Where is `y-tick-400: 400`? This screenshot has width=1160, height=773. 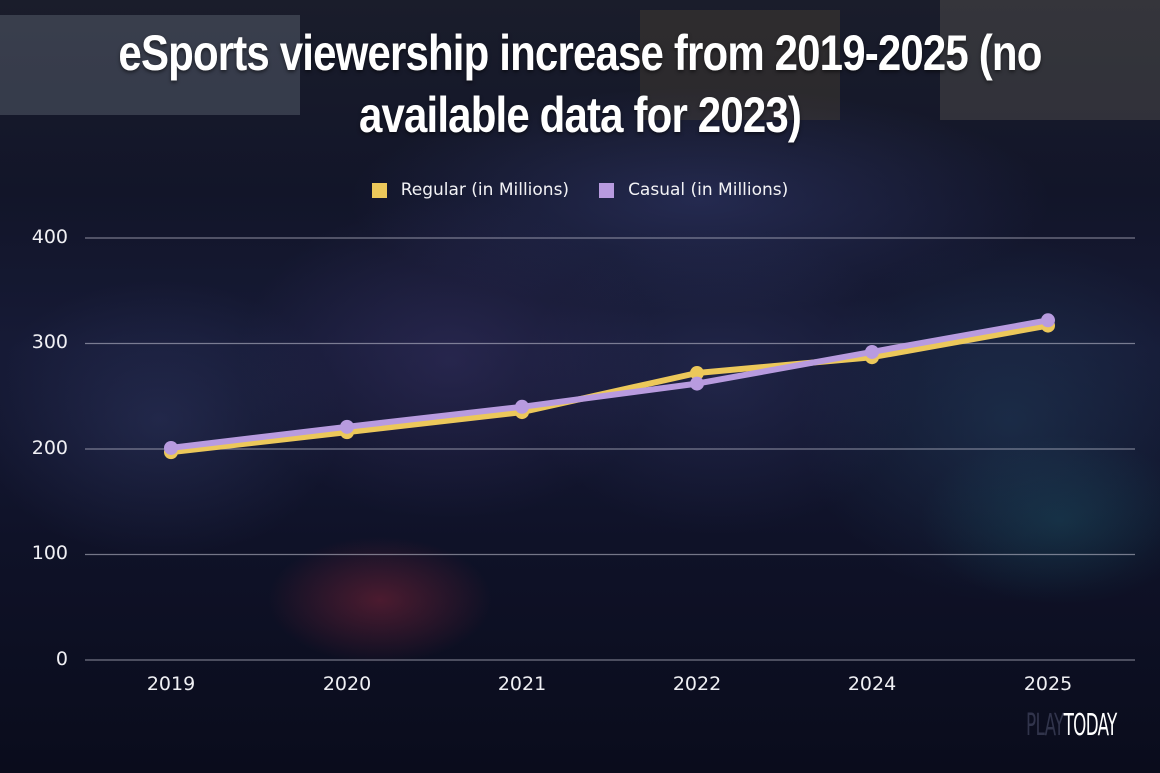
y-tick-400: 400 is located at coordinates (49, 237).